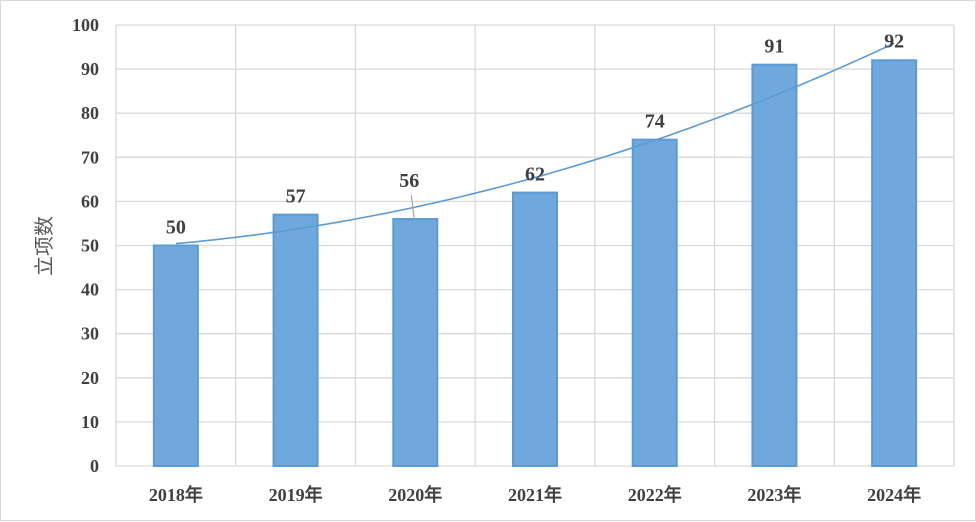 This screenshot has height=522, width=976. What do you see at coordinates (94, 466) in the screenshot?
I see `y-tick-label: 0` at bounding box center [94, 466].